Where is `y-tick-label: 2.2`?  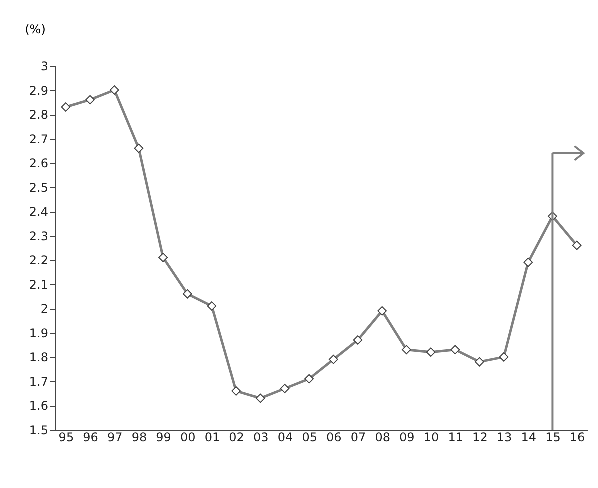
y-tick-label: 2.2 is located at coordinates (38, 261).